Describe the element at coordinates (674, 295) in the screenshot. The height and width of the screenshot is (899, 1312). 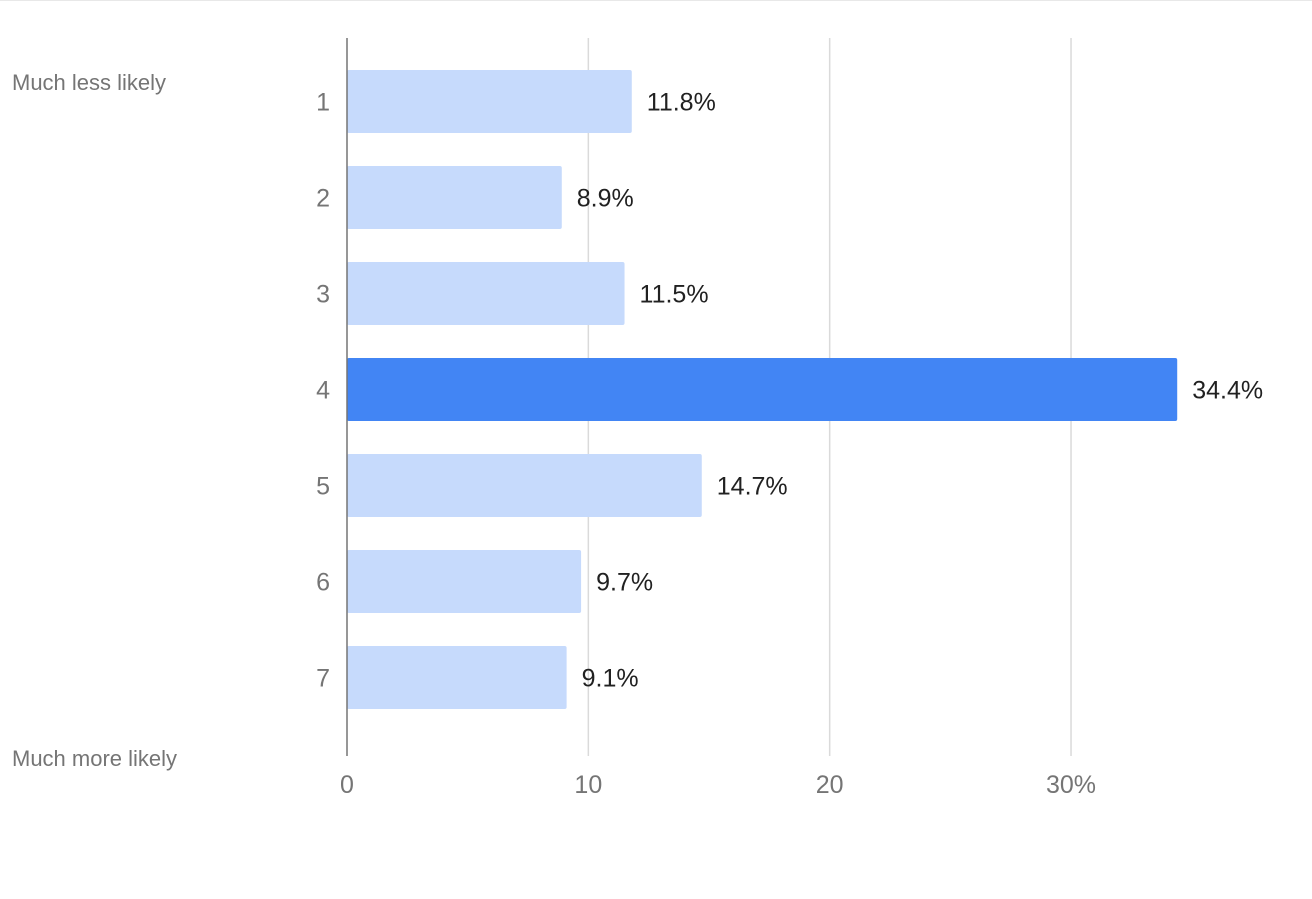
I see `data-label-3: 11.5%` at that location.